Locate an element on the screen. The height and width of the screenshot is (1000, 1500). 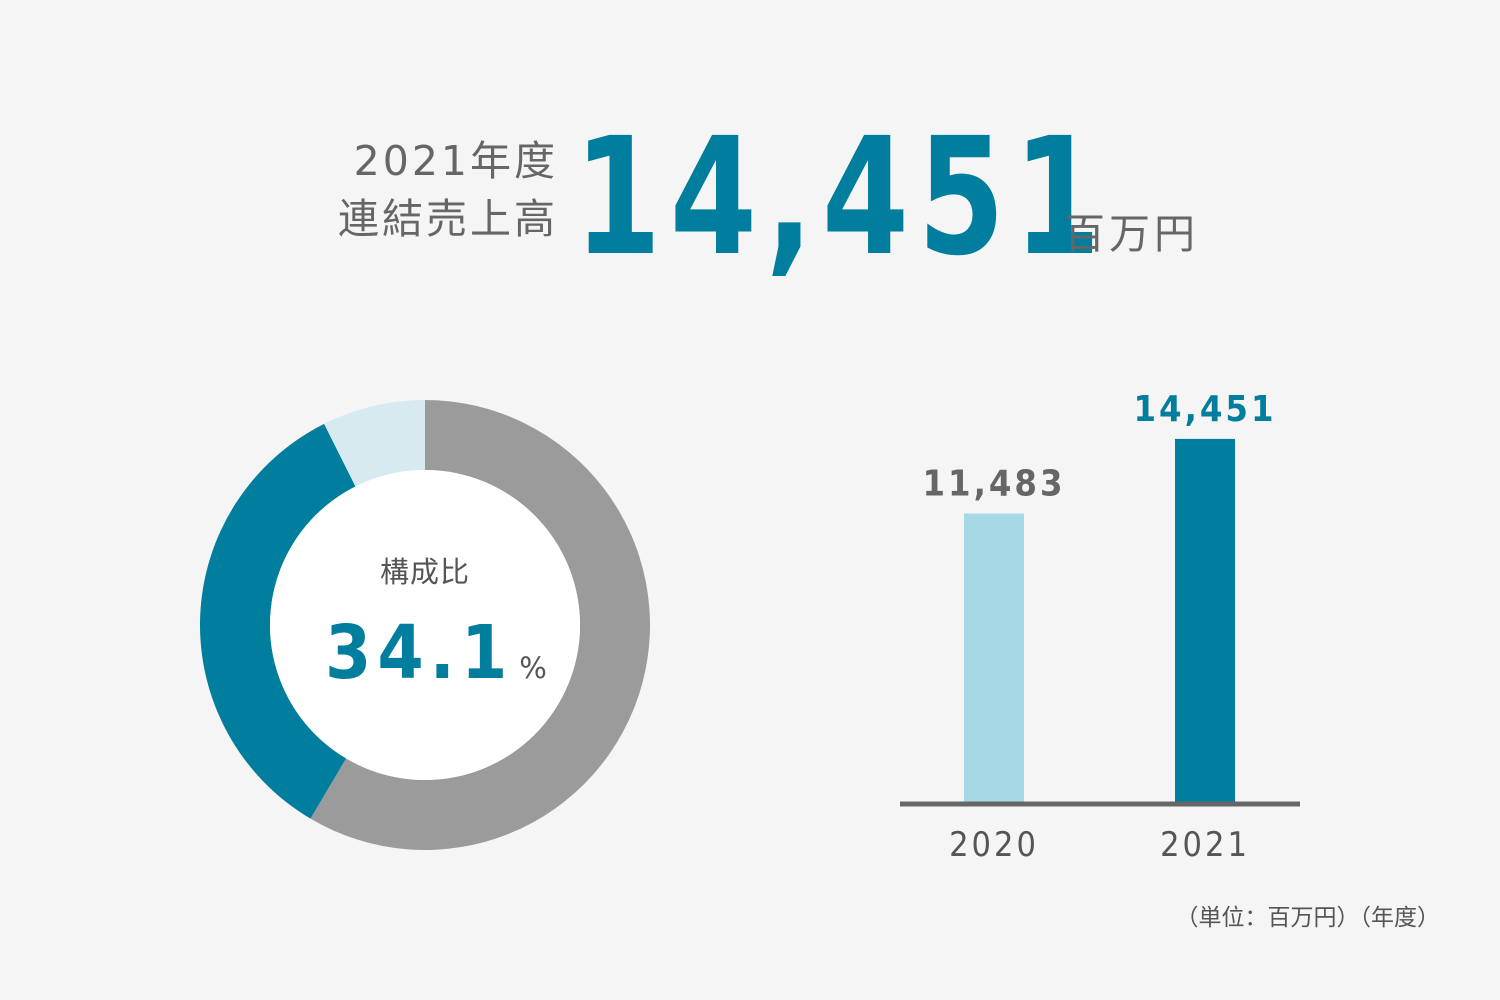
unit-footnote: （単位：百万円）（年度） is located at coordinates (1308, 918).